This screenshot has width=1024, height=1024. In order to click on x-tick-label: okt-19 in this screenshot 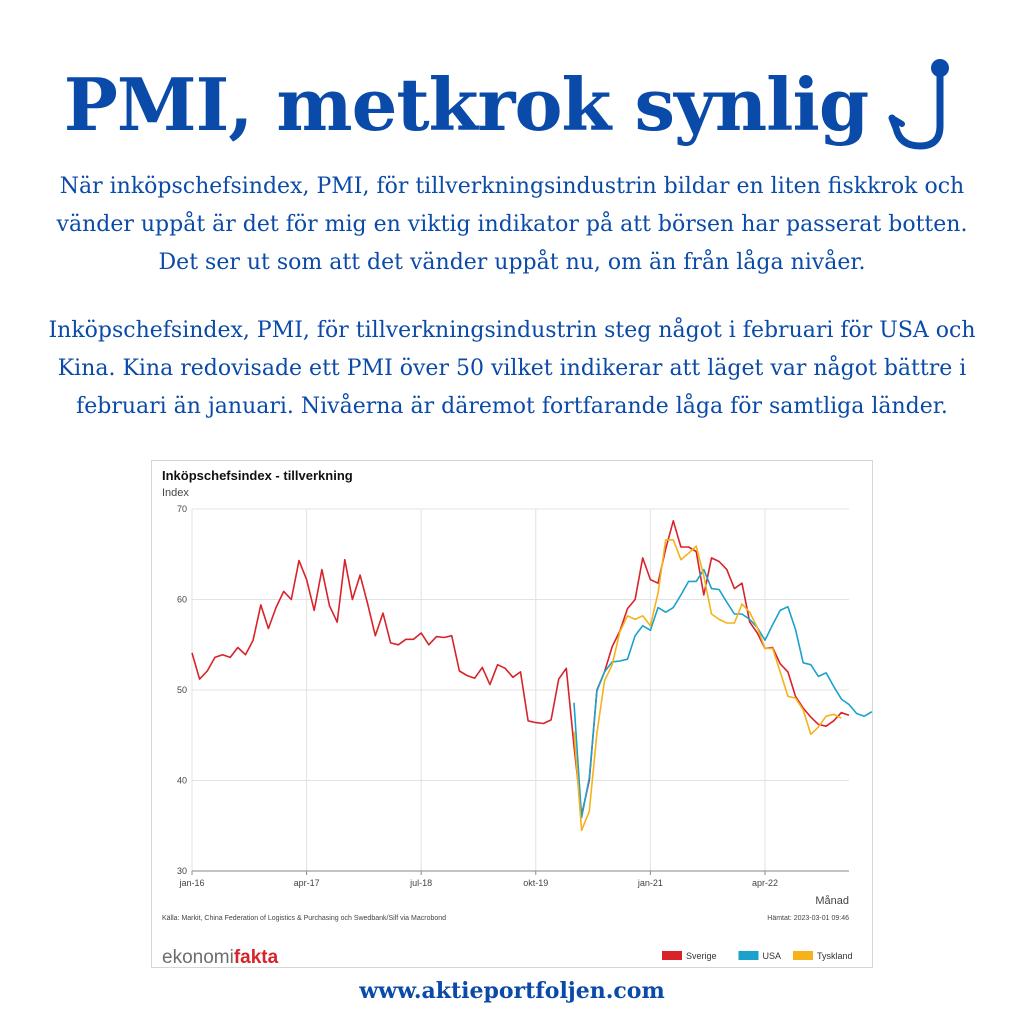, I will do `click(535, 883)`.